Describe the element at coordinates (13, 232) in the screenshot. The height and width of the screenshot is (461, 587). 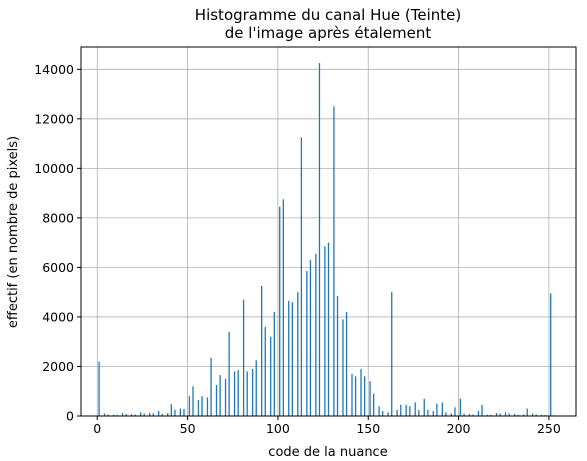
I see `y-axis-label: effectif (en nombre de pixels)` at that location.